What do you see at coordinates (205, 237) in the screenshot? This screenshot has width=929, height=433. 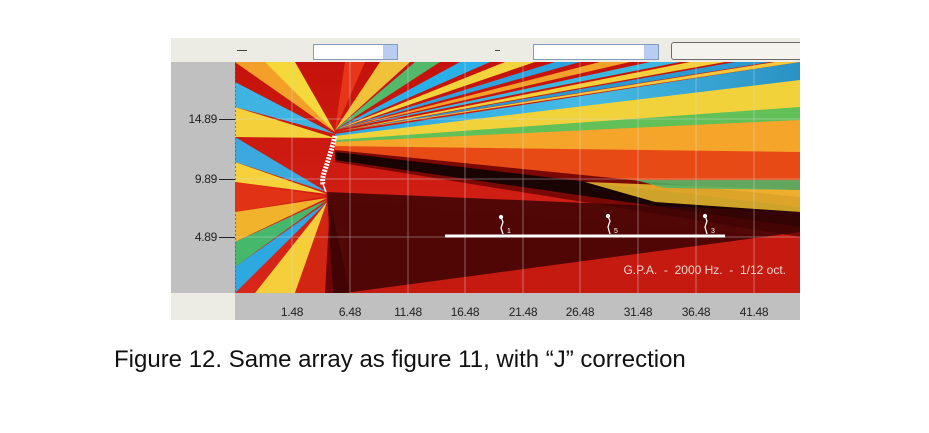 I see `y-tick-label: 4.89` at bounding box center [205, 237].